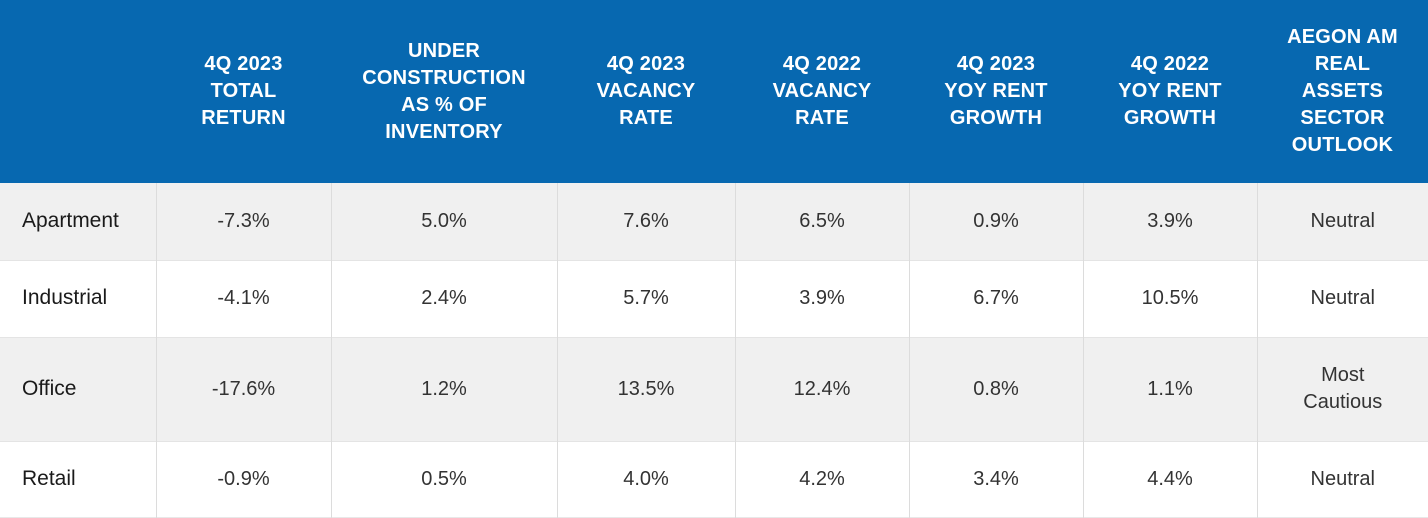 The image size is (1428, 518). What do you see at coordinates (443, 298) in the screenshot?
I see `table-cell: 2.4%` at bounding box center [443, 298].